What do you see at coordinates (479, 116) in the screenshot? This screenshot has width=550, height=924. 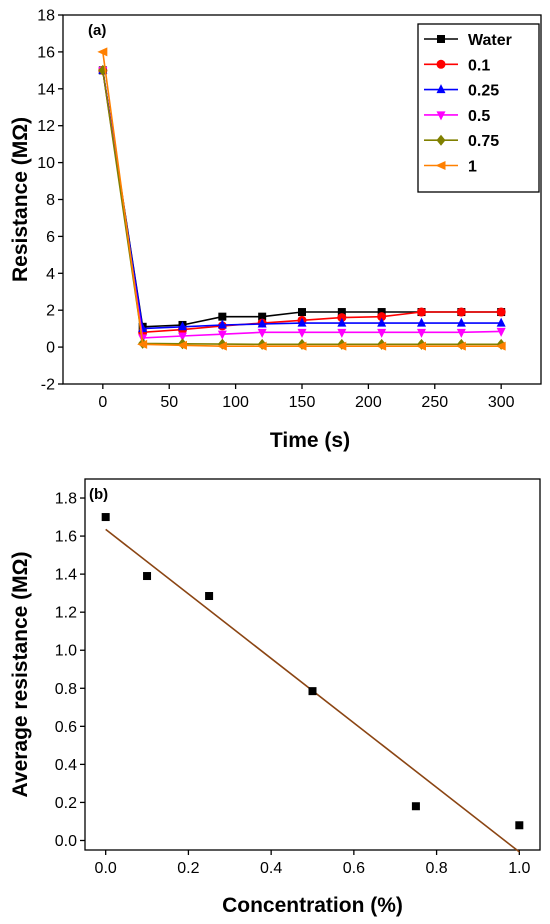 I see `legend-label: 0.5` at bounding box center [479, 116].